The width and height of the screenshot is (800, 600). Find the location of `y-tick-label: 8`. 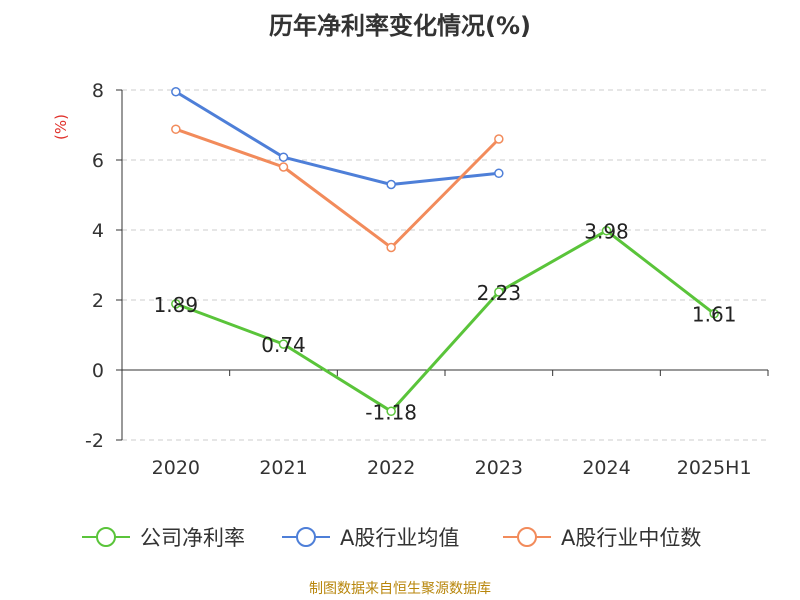

y-tick-label: 8 is located at coordinates (98, 91).